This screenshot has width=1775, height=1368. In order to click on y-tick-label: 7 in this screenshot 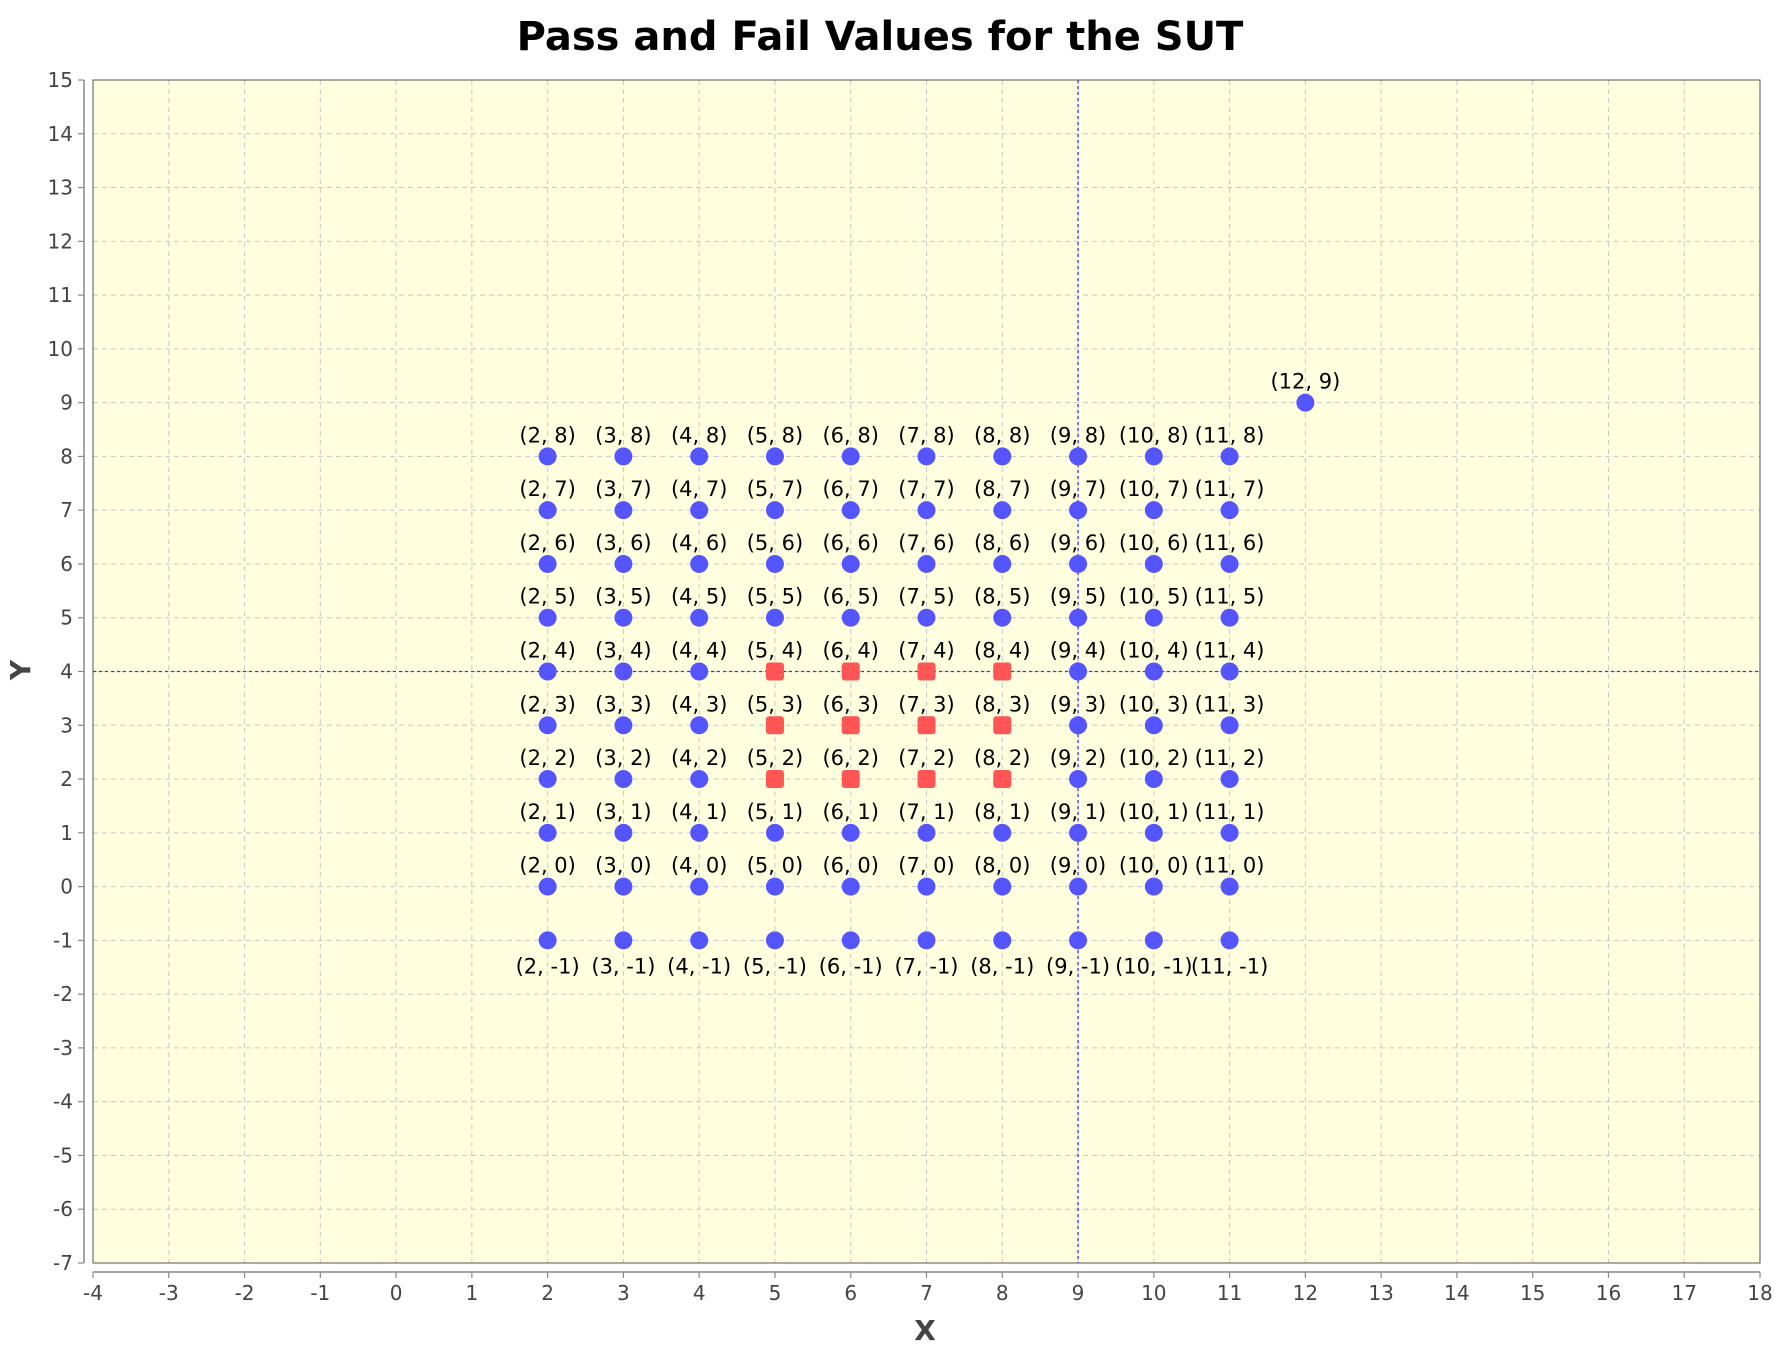, I will do `click(66, 510)`.